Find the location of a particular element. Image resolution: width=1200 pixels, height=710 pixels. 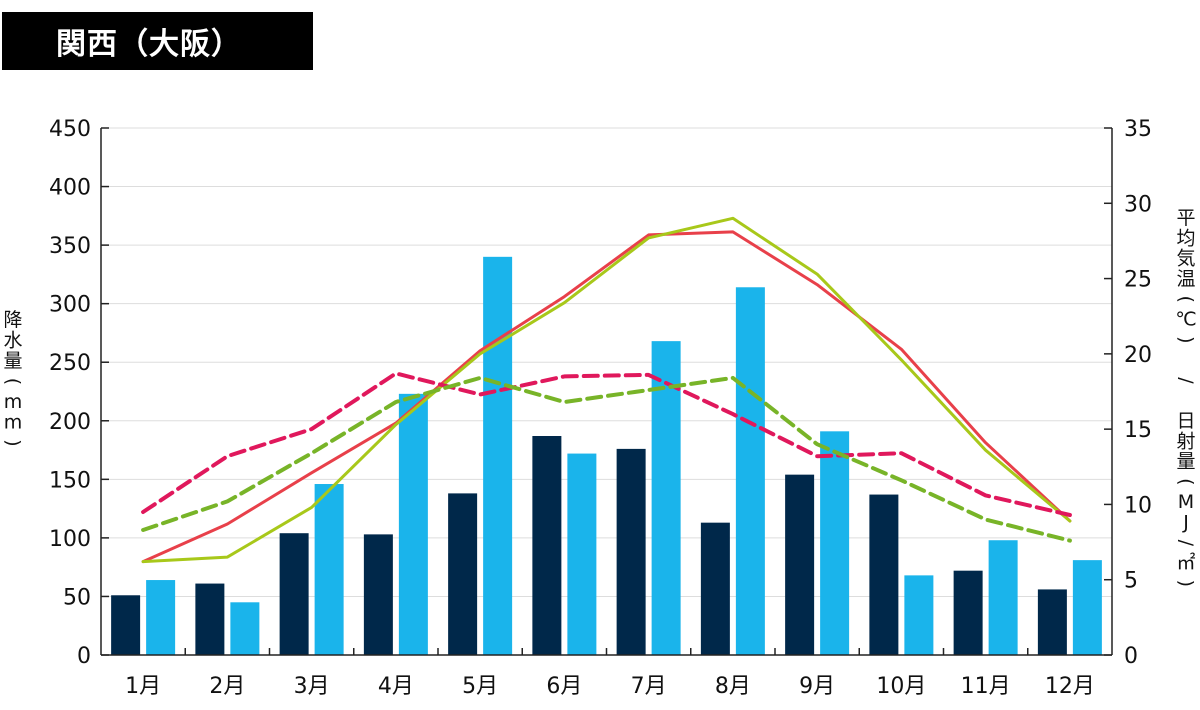

svg-text: J is located at coordinates (1185, 523).